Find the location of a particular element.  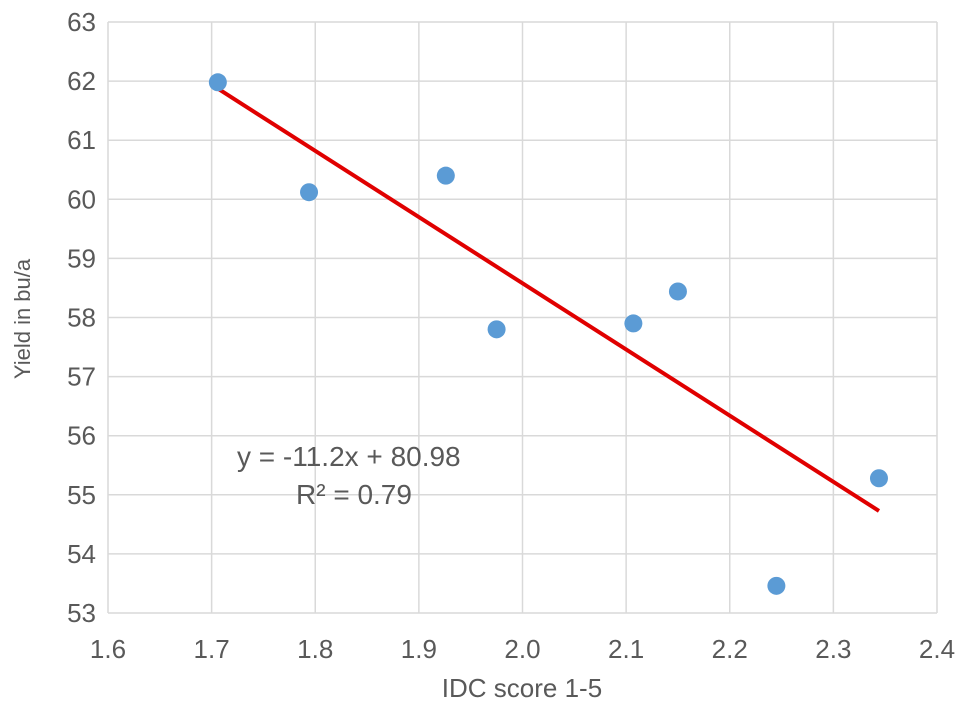

r-squared-label: R² = 0.79 is located at coordinates (354, 494).